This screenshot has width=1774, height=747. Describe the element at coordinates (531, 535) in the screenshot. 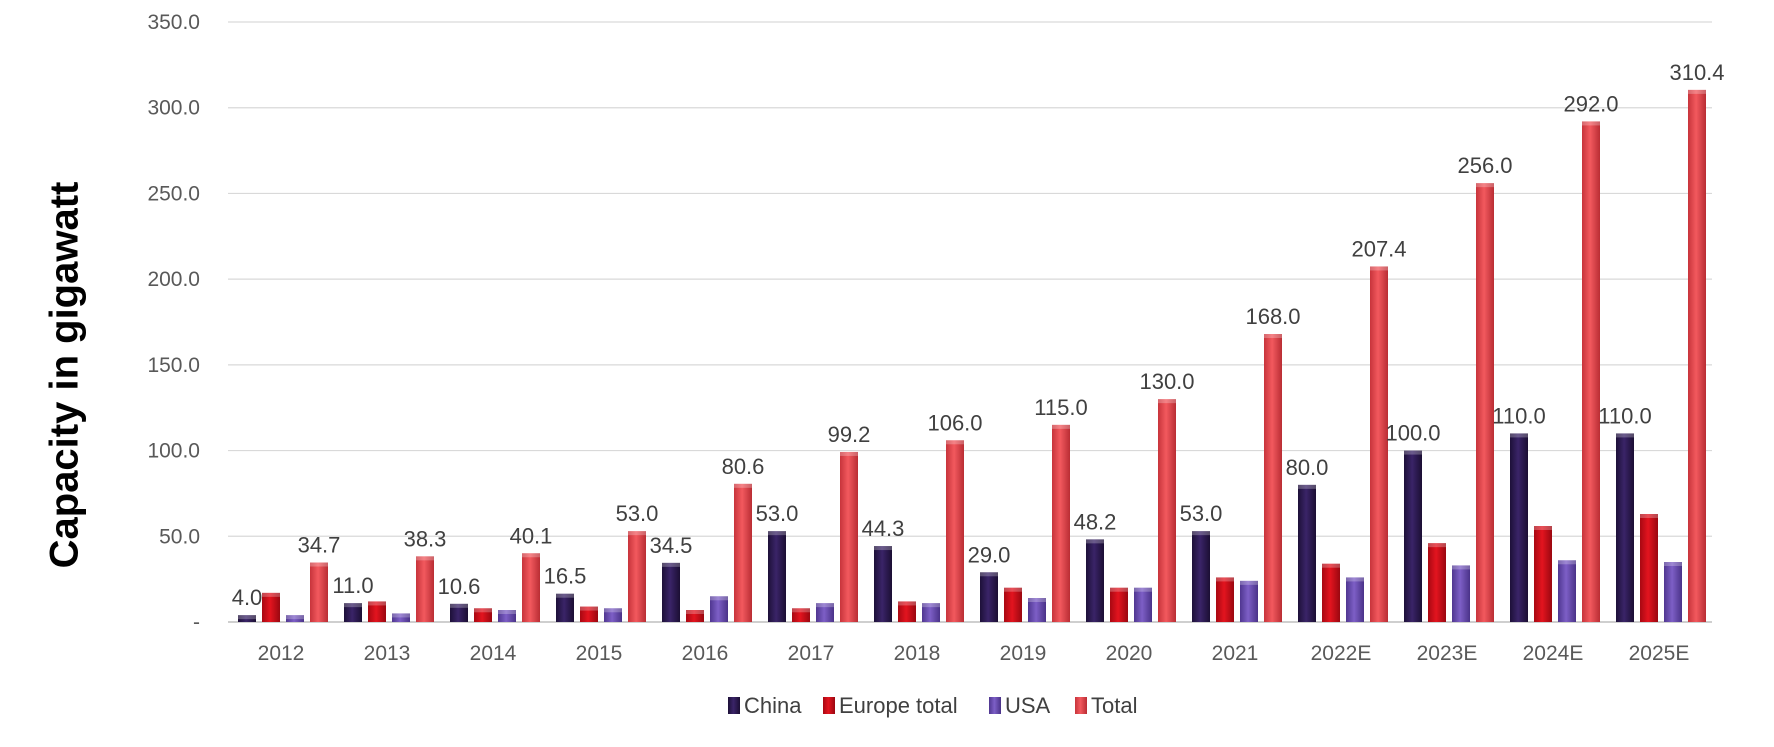

I see `data-label-total: 40.1` at that location.